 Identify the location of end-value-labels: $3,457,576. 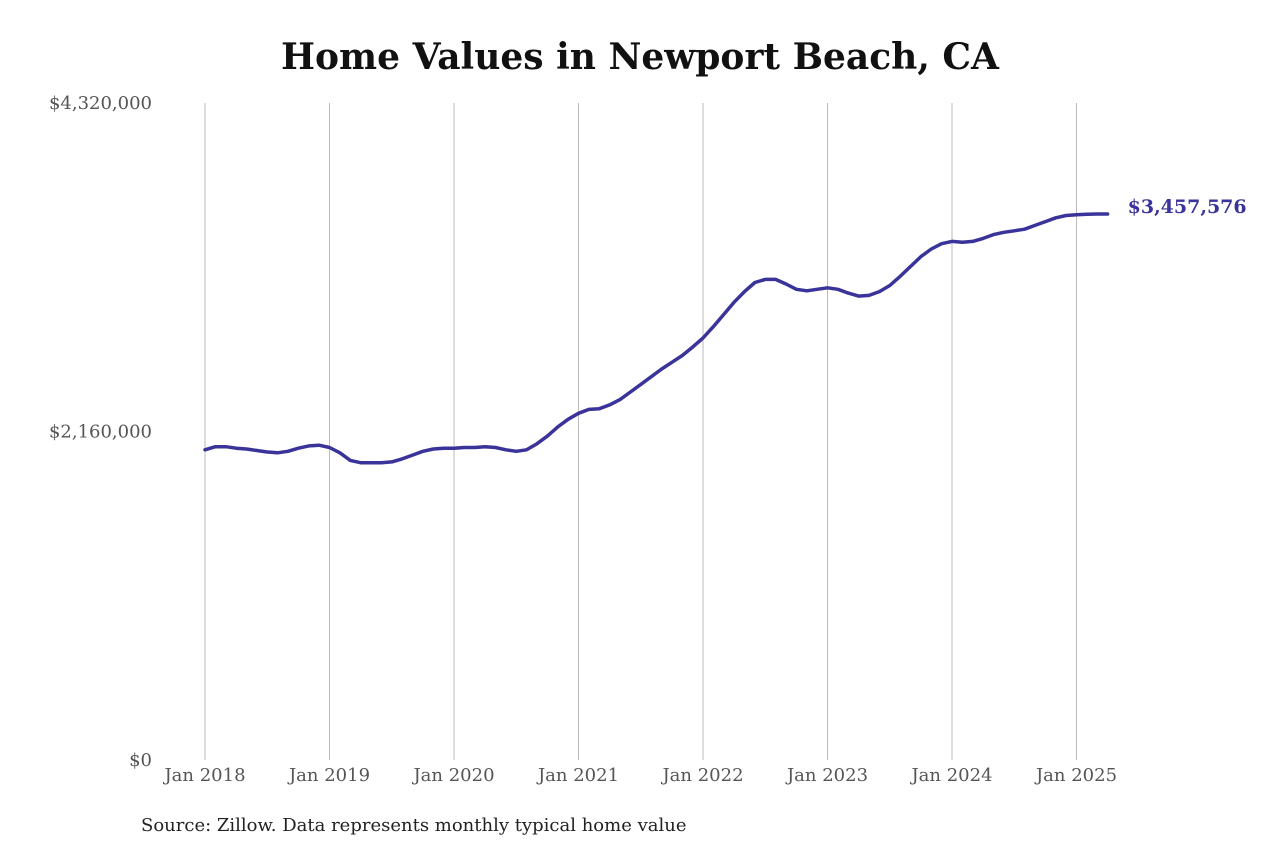
(1187, 207).